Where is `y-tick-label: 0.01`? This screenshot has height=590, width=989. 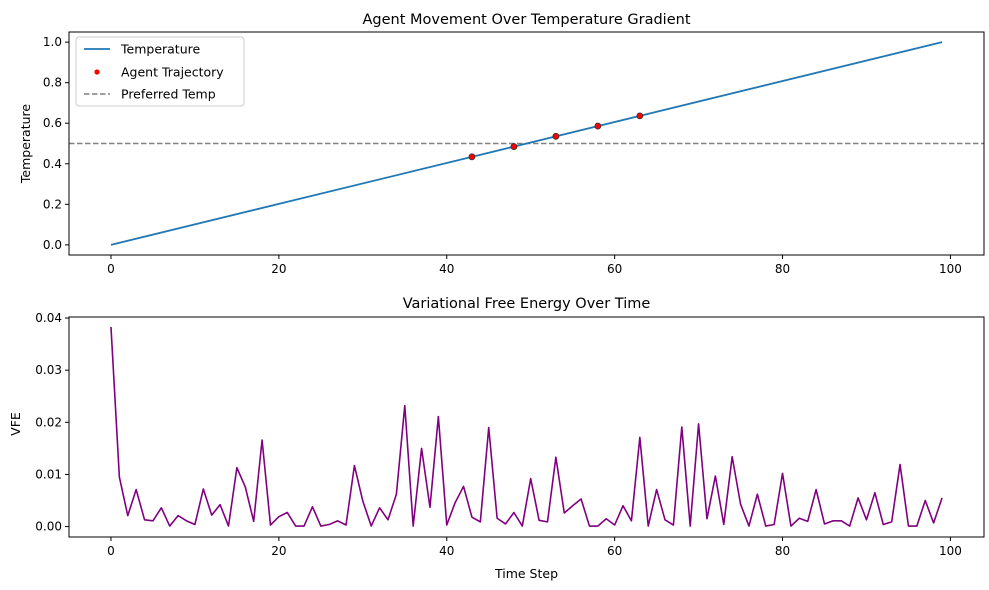
y-tick-label: 0.01 is located at coordinates (48, 474).